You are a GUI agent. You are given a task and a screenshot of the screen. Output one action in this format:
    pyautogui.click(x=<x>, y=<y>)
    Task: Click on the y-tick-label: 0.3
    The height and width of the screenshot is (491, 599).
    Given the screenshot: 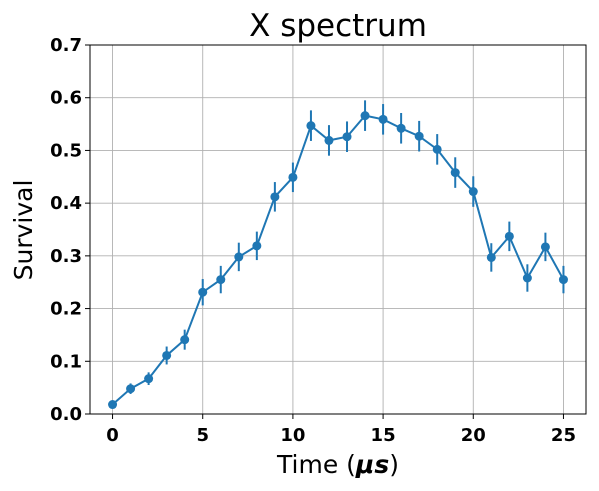 What is the action you would take?
    pyautogui.click(x=66, y=256)
    